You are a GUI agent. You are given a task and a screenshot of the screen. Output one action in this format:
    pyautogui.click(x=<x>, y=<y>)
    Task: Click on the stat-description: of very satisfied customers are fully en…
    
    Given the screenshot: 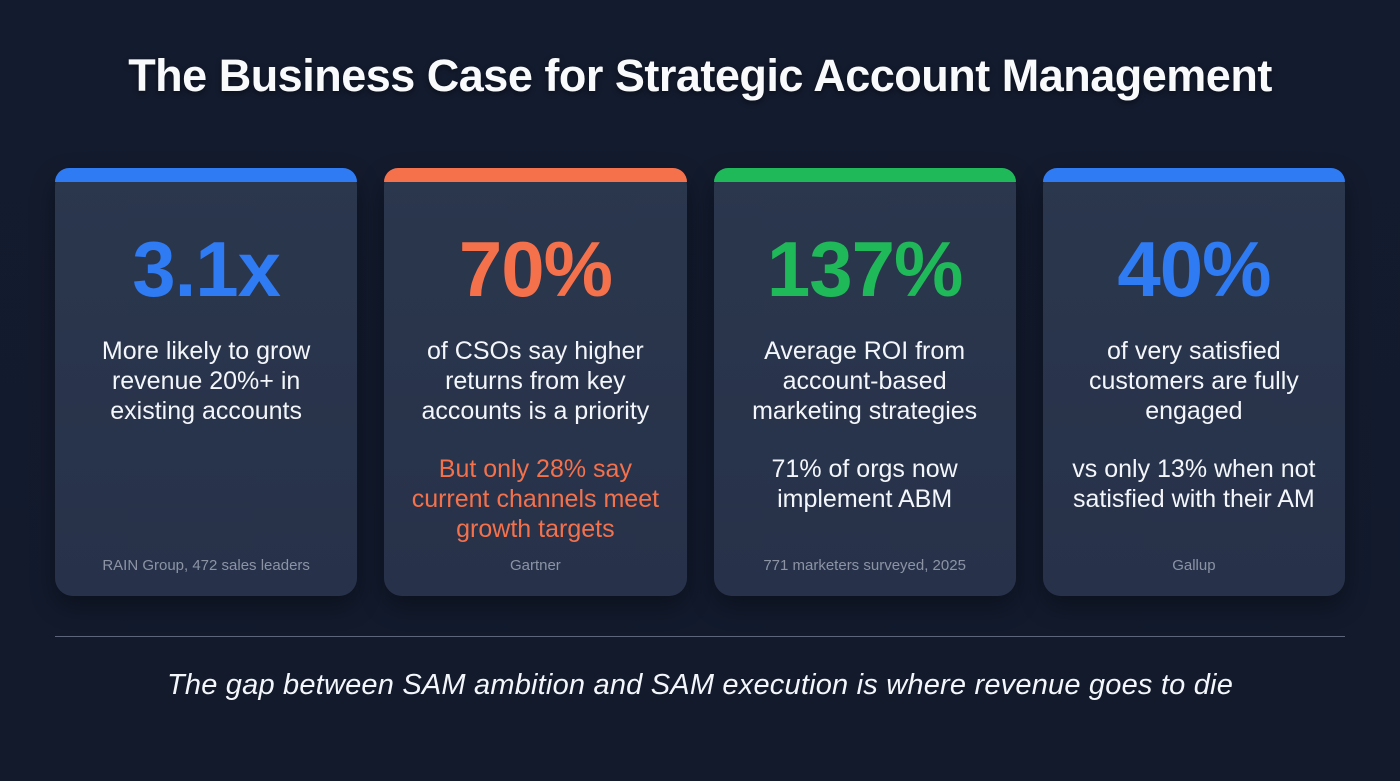 What is the action you would take?
    pyautogui.click(x=1193, y=381)
    